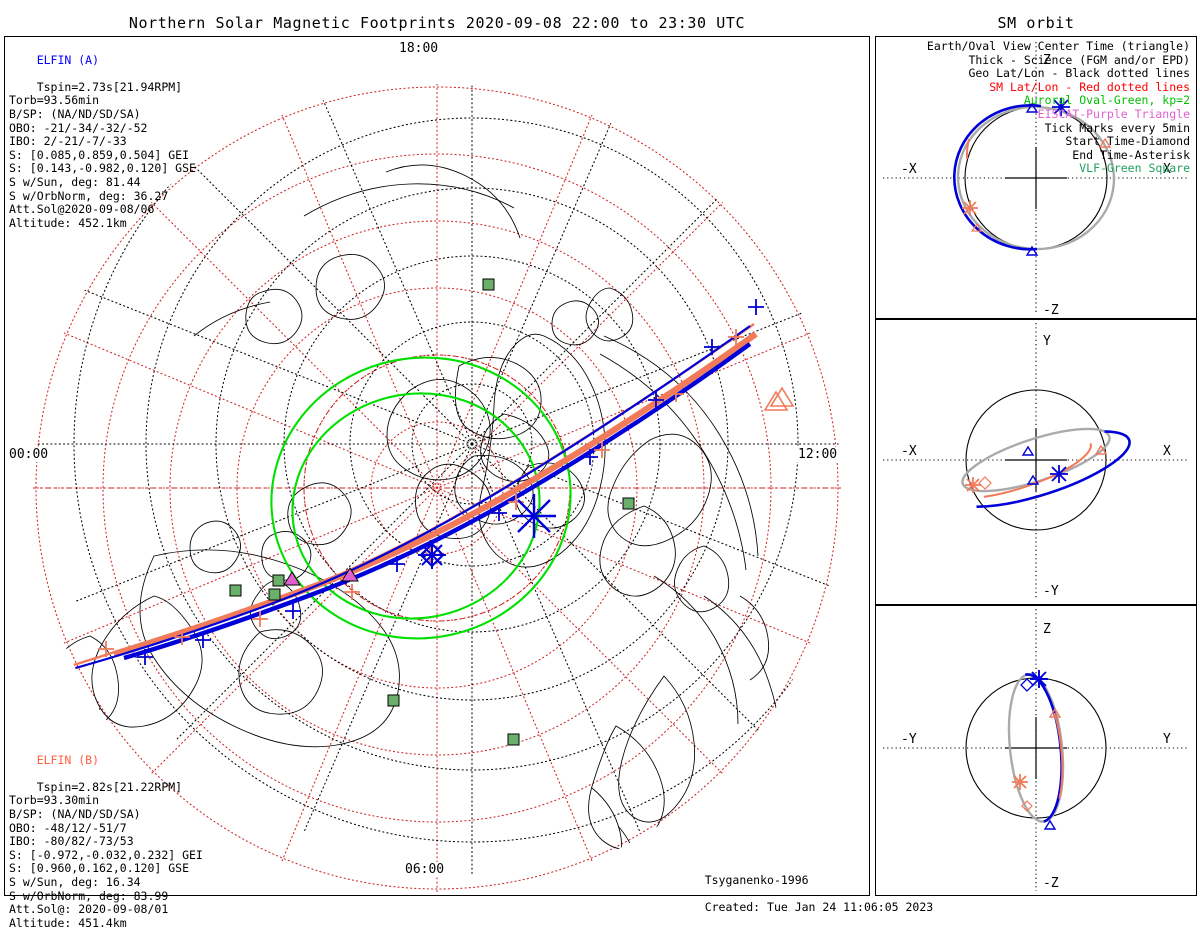  I want to click on orbit-xz-plot: -X X Z -Z, so click(1036, 180).